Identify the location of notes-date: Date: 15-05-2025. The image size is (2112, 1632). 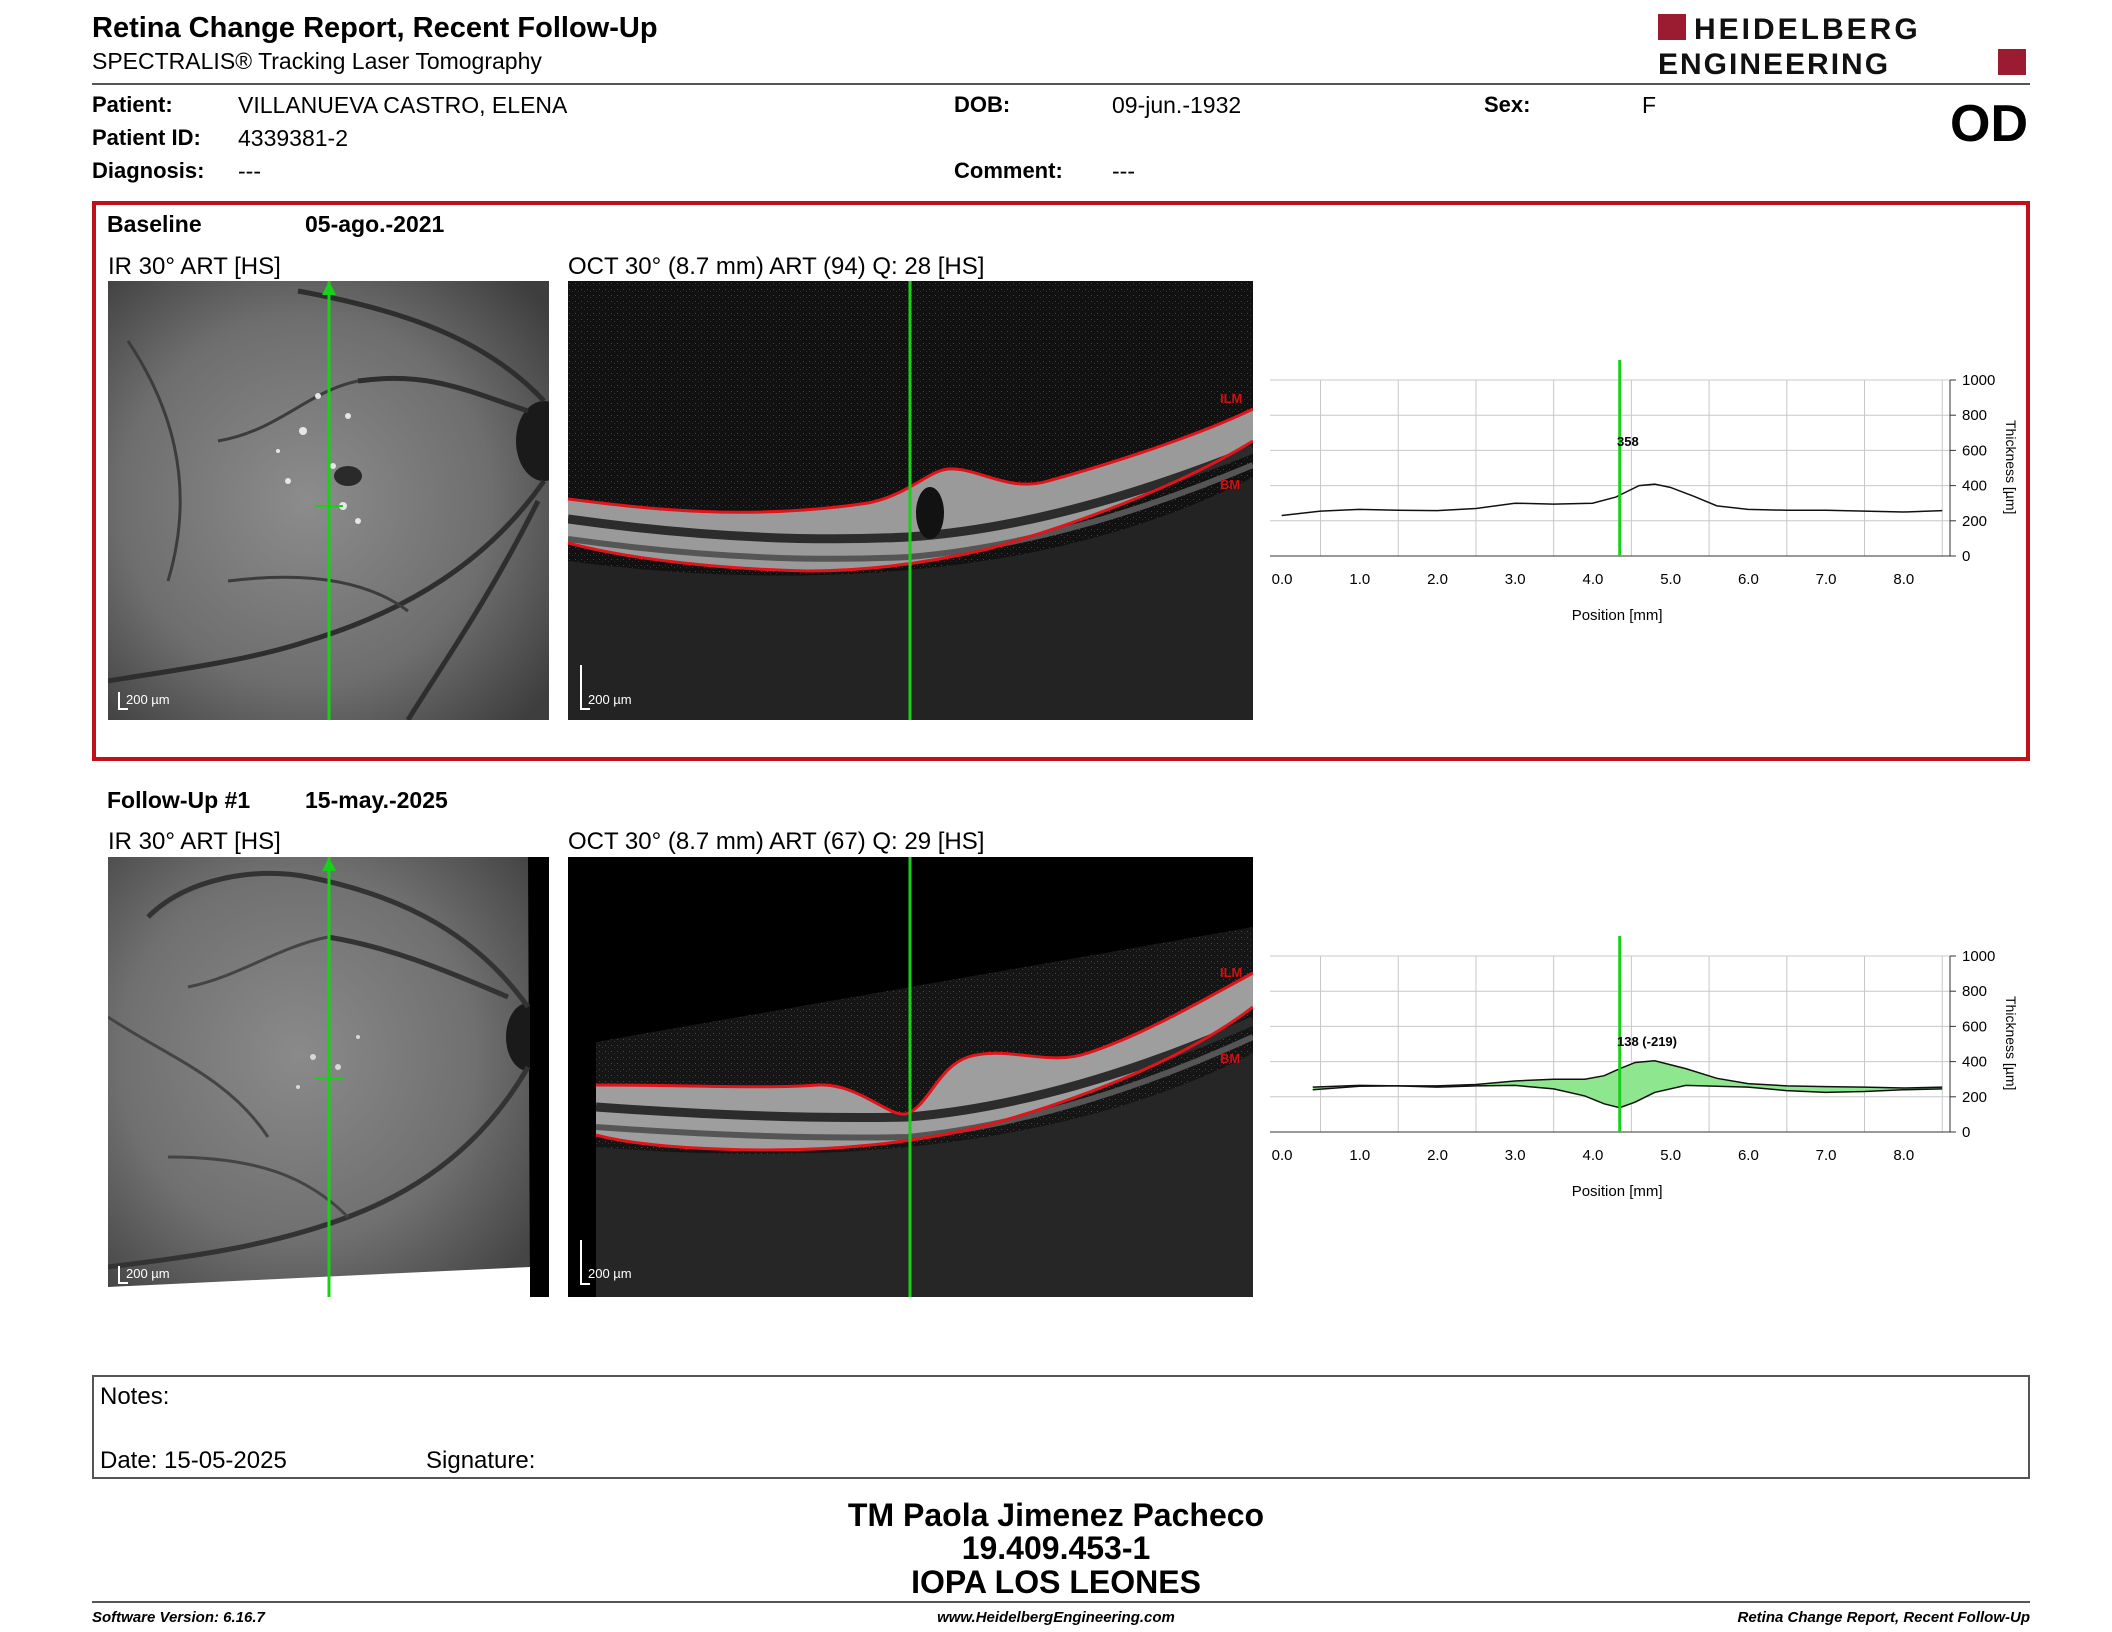
(193, 1460).